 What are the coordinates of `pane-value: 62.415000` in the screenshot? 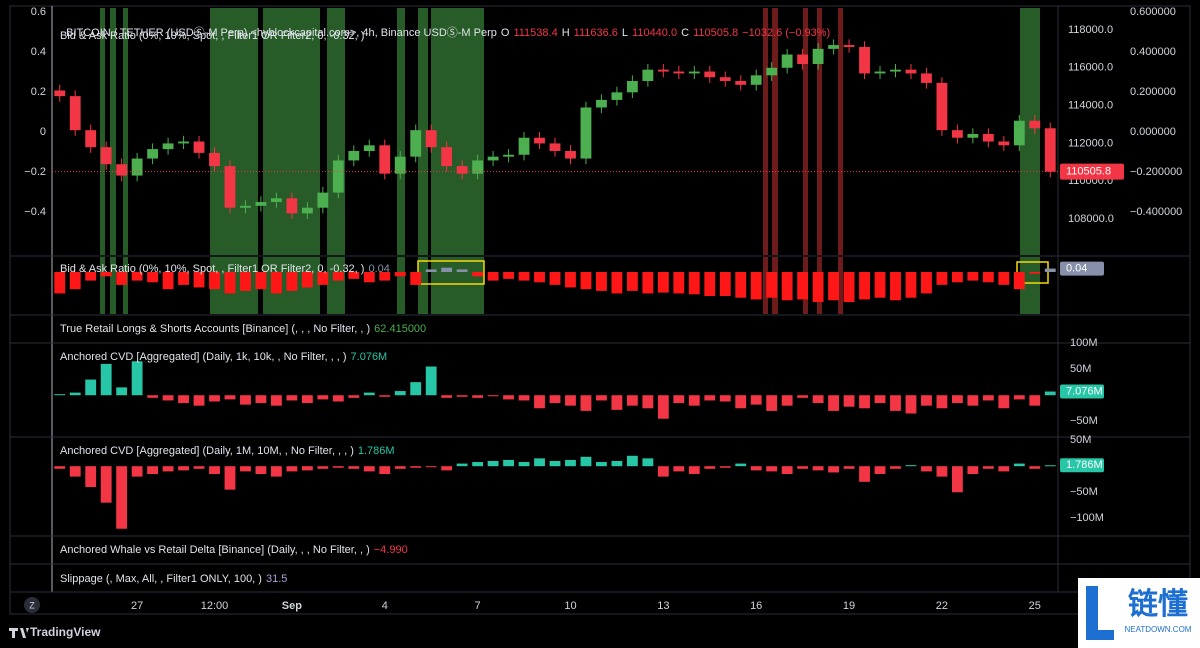 It's located at (400, 329).